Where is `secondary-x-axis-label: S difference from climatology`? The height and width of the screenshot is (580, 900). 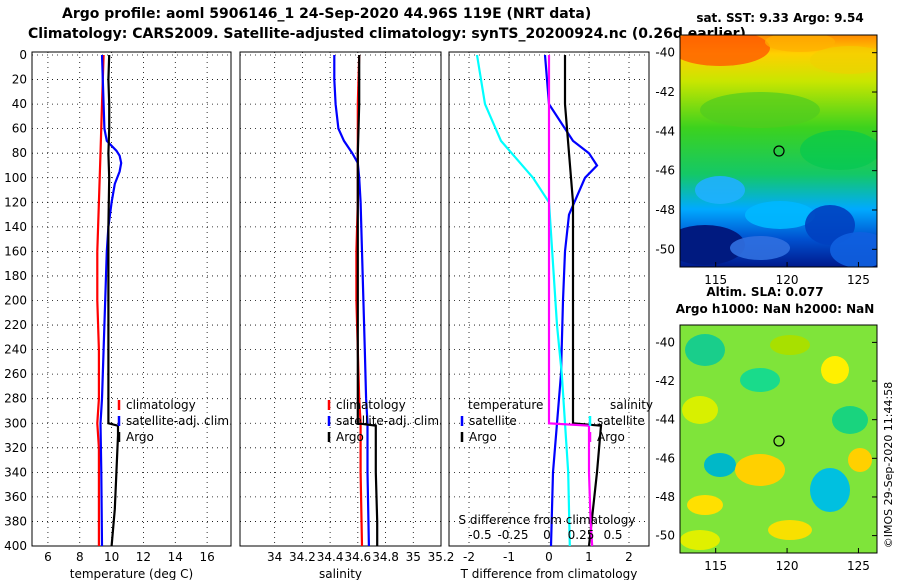
secondary-x-axis-label: S difference from climatology is located at coordinates (547, 520).